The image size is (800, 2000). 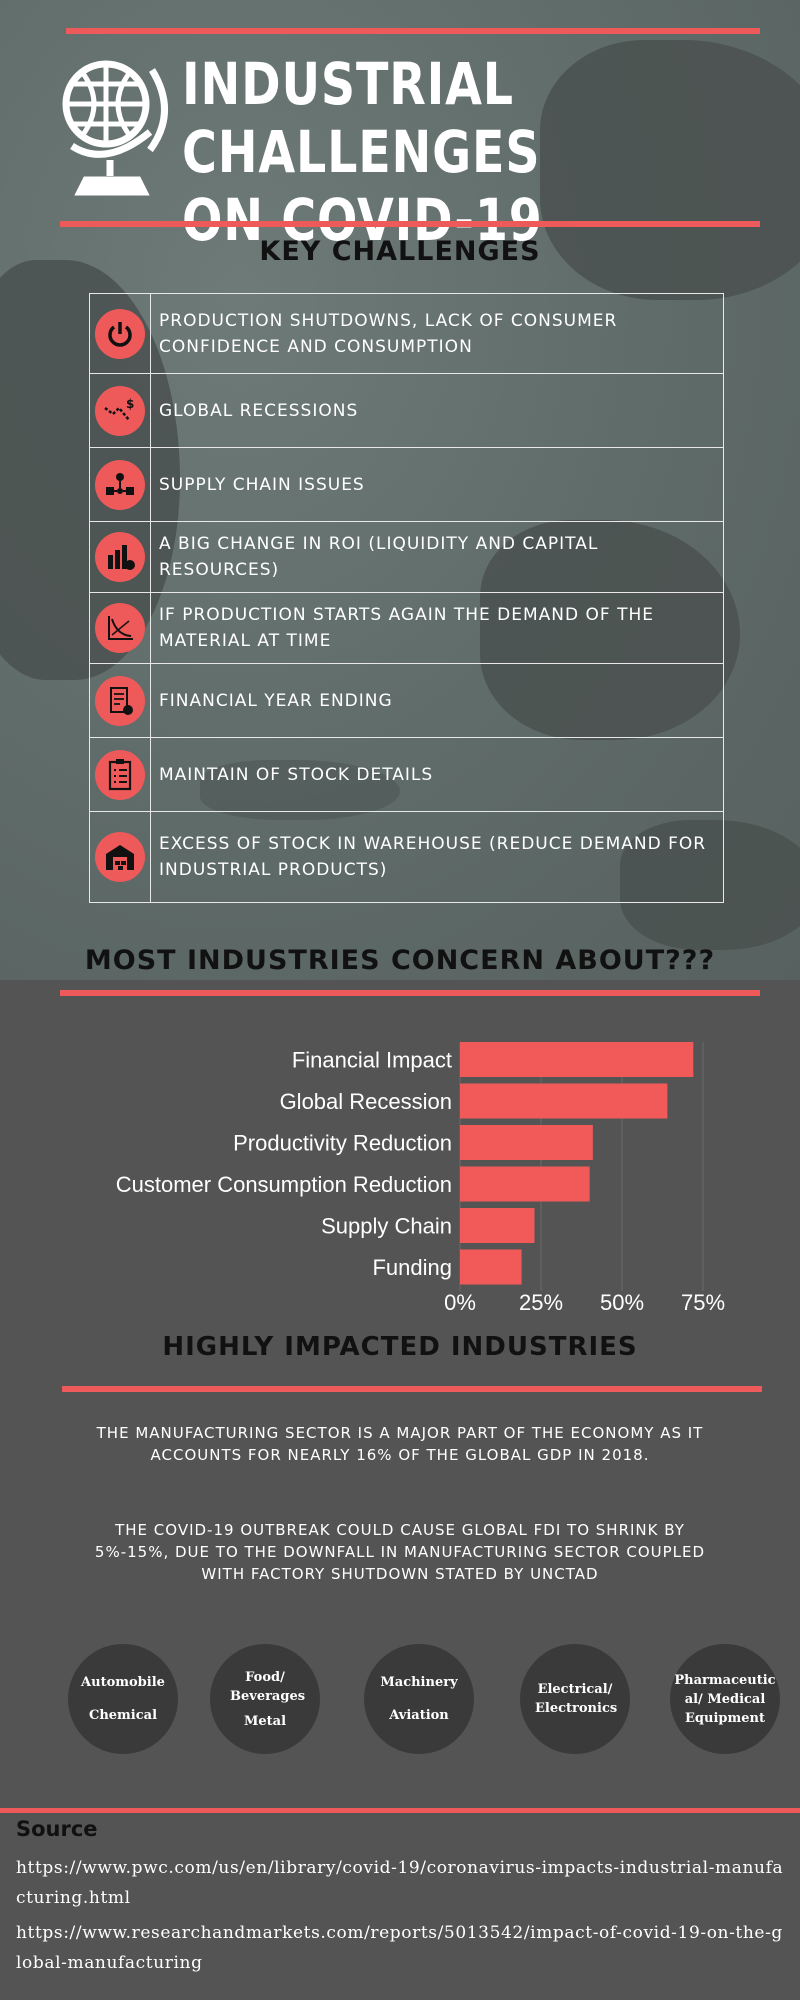 I want to click on challenge-row: $ GLOBAL RECESSIONS, so click(x=406, y=411).